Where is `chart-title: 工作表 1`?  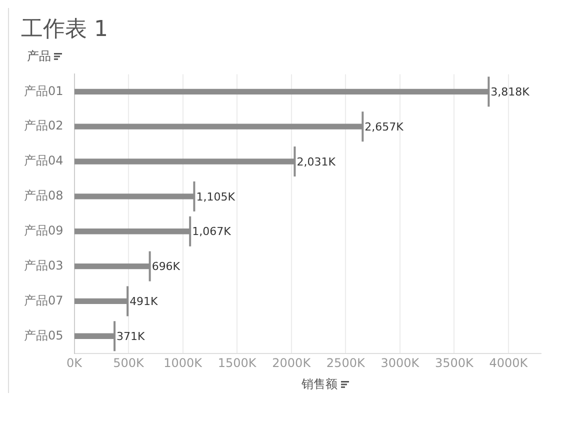 chart-title: 工作表 1 is located at coordinates (65, 30).